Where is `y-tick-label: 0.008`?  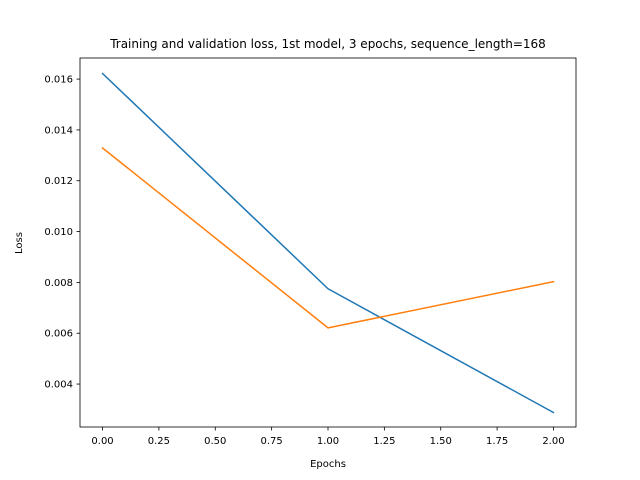 y-tick-label: 0.008 is located at coordinates (58, 283).